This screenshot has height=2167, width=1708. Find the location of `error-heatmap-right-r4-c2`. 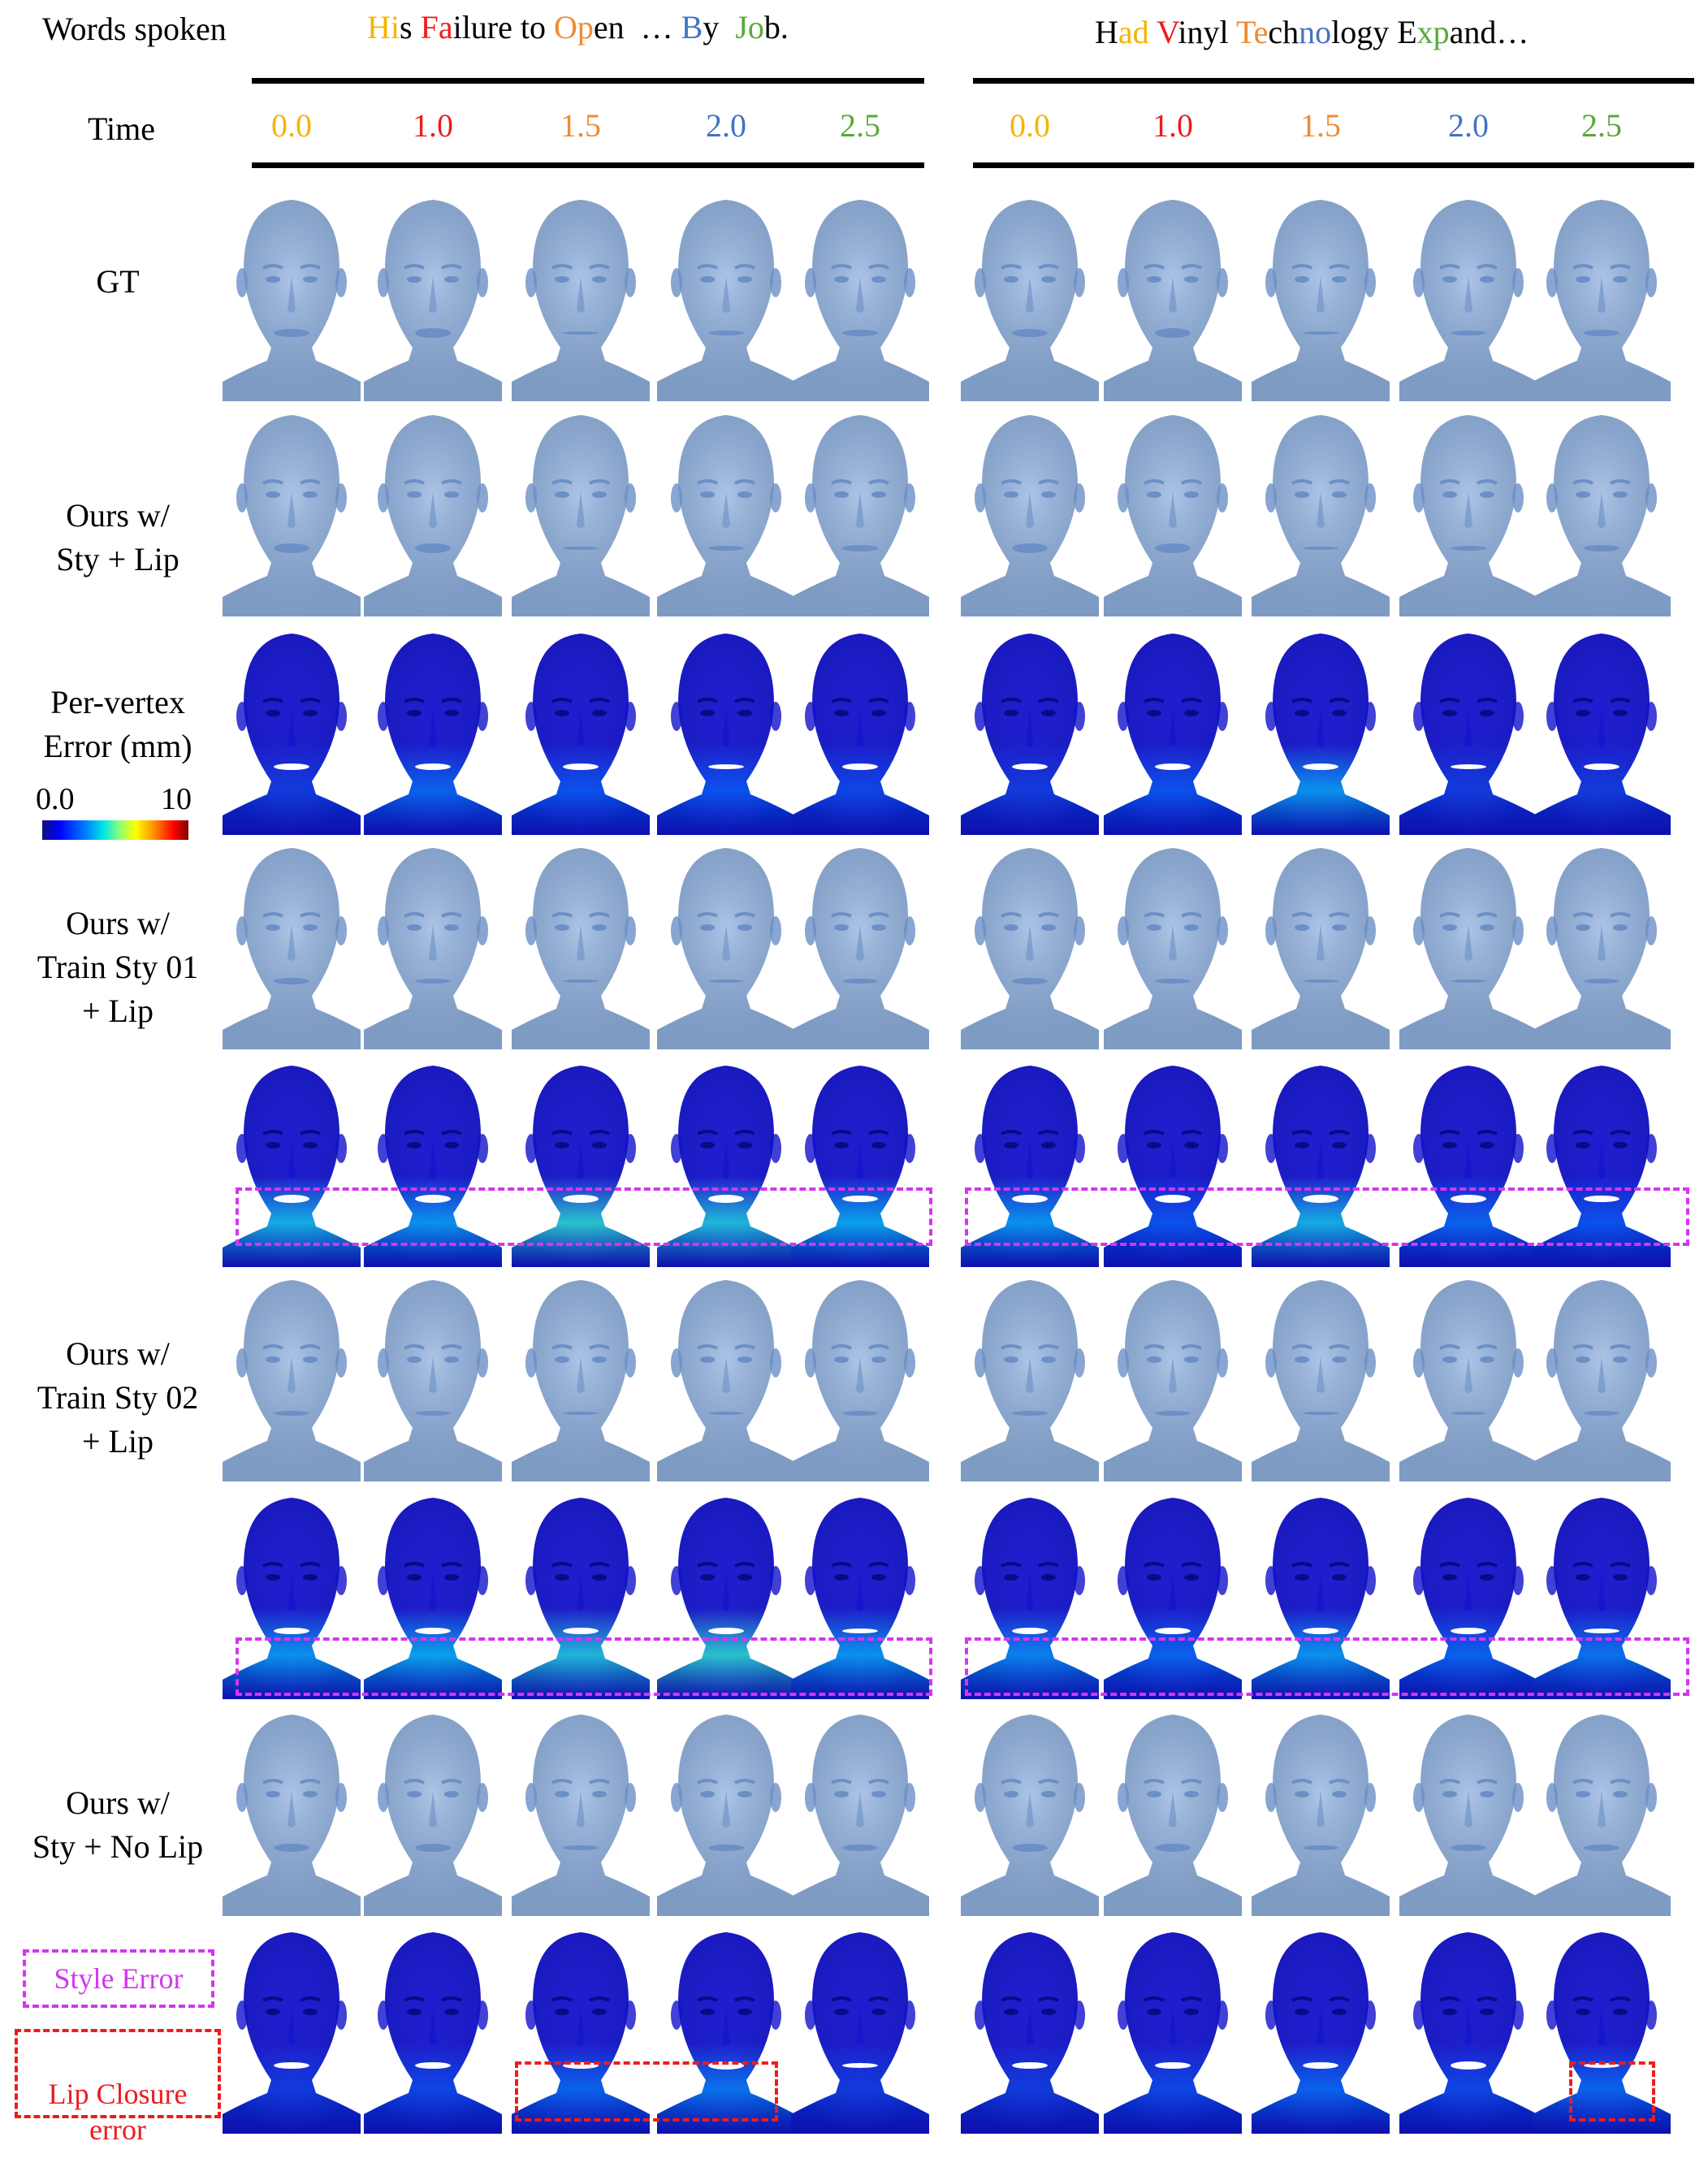

error-heatmap-right-r4-c2 is located at coordinates (1321, 1160).